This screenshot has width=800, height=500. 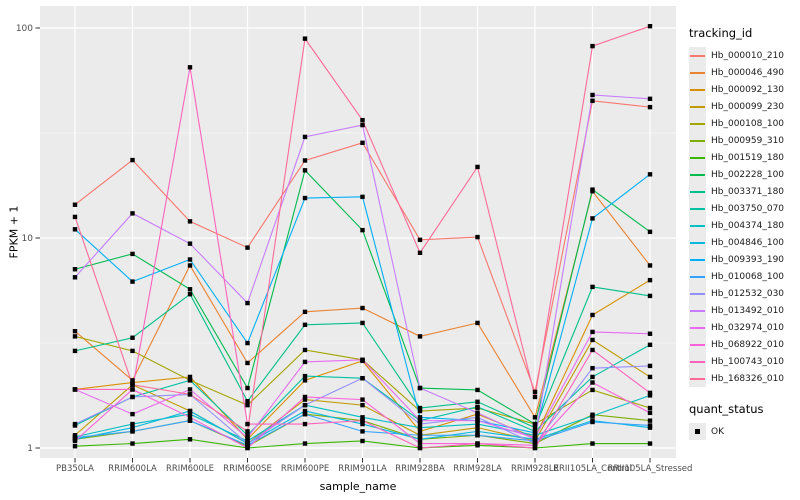 What do you see at coordinates (748, 123) in the screenshot?
I see `legend-label: Hb_000108_100` at bounding box center [748, 123].